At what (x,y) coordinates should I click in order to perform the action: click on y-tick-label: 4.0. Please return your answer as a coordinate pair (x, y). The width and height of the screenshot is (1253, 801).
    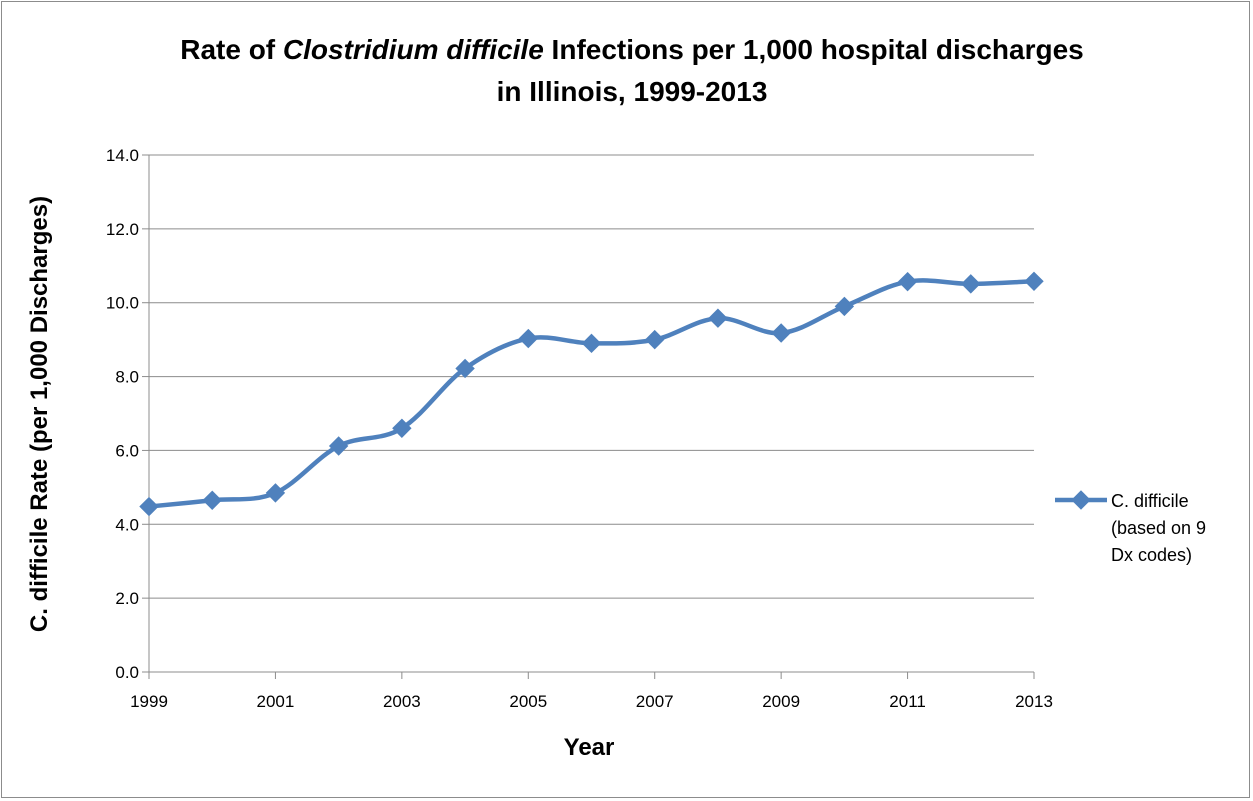
    Looking at the image, I should click on (127, 524).